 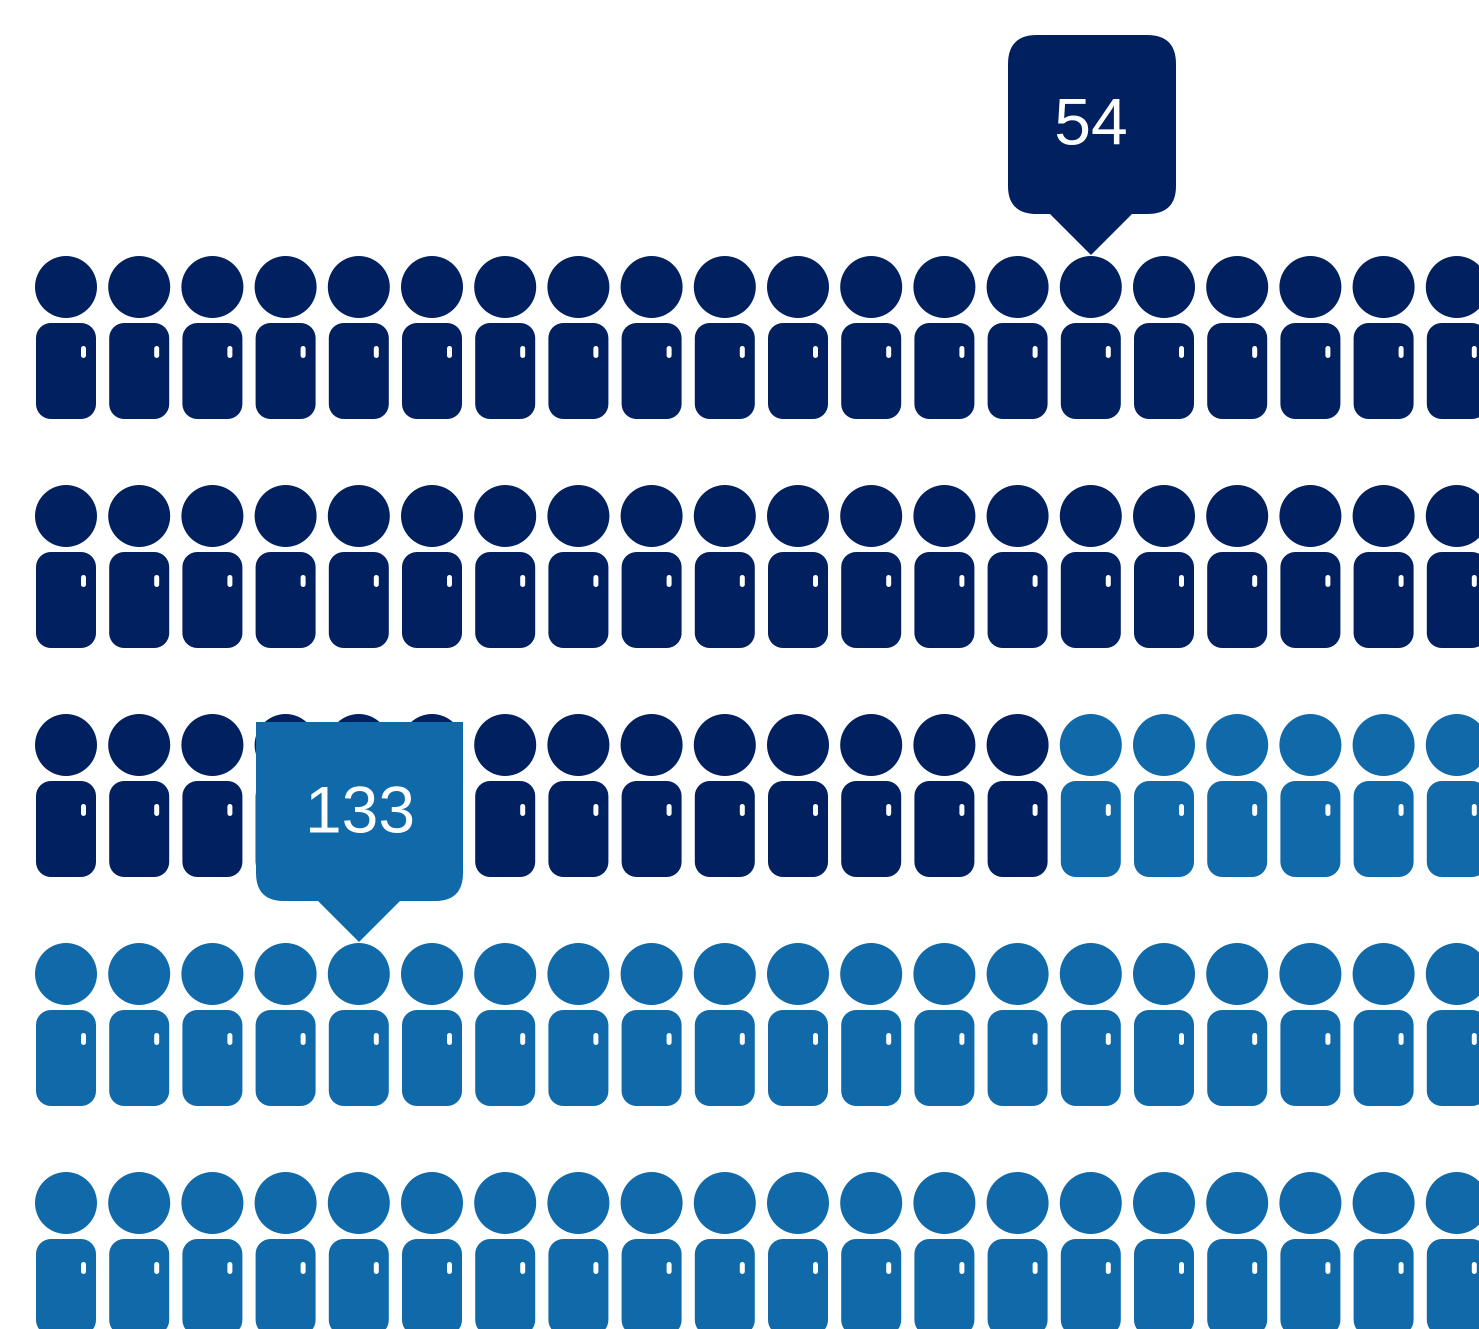 What do you see at coordinates (360, 809) in the screenshot?
I see `callout-secondary-label: 133` at bounding box center [360, 809].